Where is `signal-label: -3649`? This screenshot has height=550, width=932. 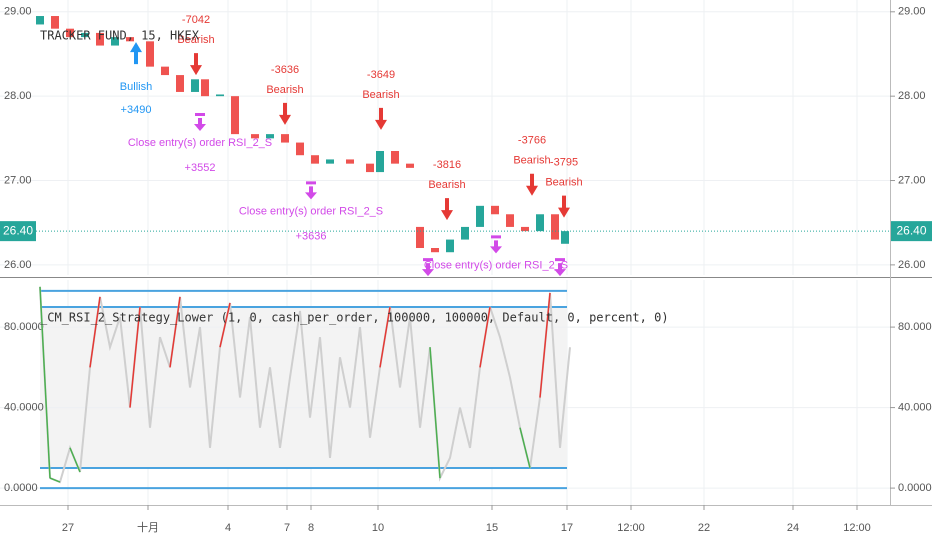
signal-label: -3649 is located at coordinates (381, 75).